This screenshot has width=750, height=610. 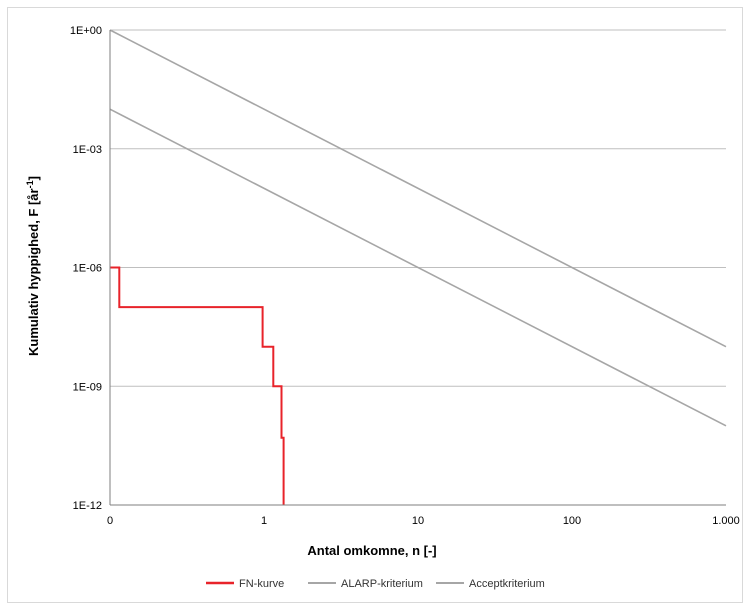 I want to click on x-tick-label: 1.000, so click(x=726, y=521).